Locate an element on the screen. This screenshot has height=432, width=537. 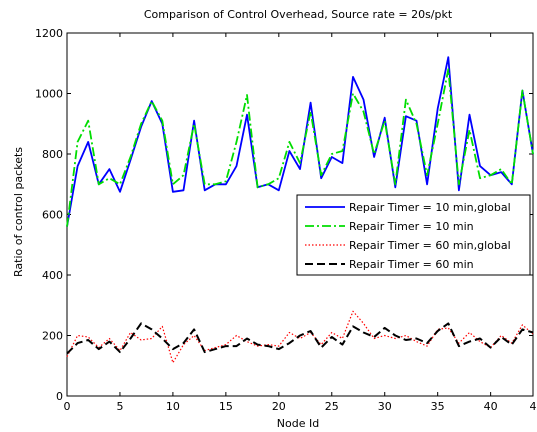
x-tick-label: 35 is located at coordinates (438, 406).